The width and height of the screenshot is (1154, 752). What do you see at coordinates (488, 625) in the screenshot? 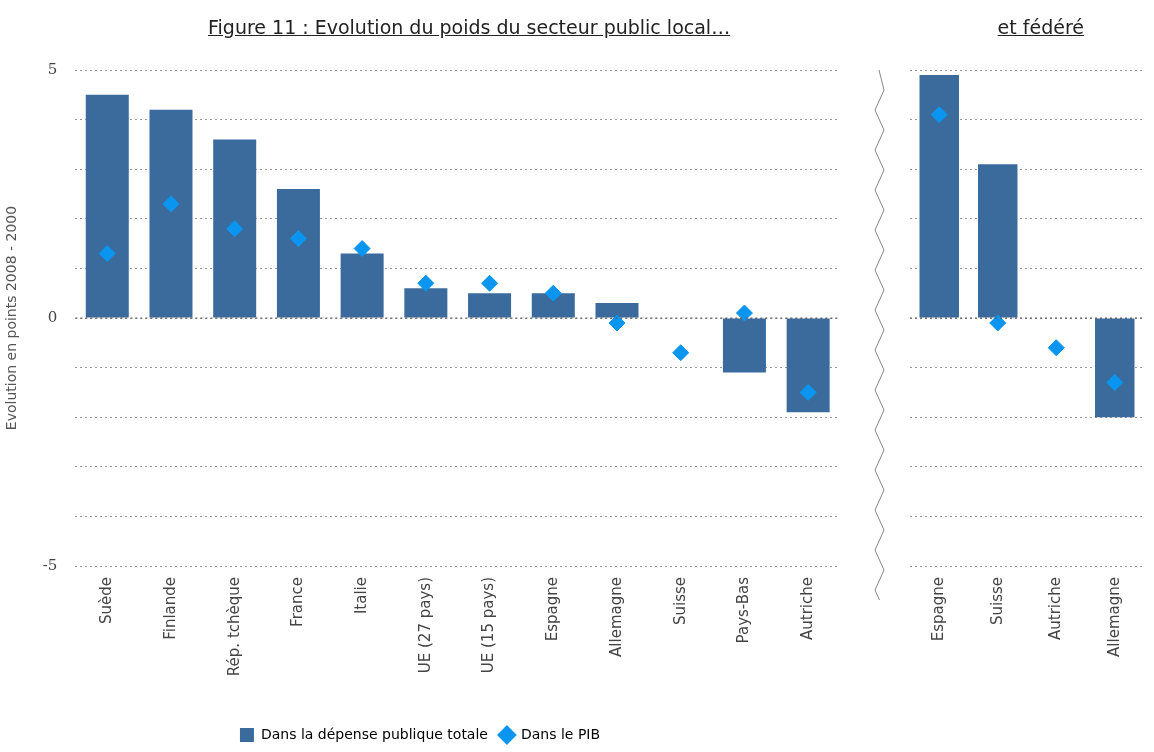
I see `x-tick-label: UE (15 pays)` at bounding box center [488, 625].